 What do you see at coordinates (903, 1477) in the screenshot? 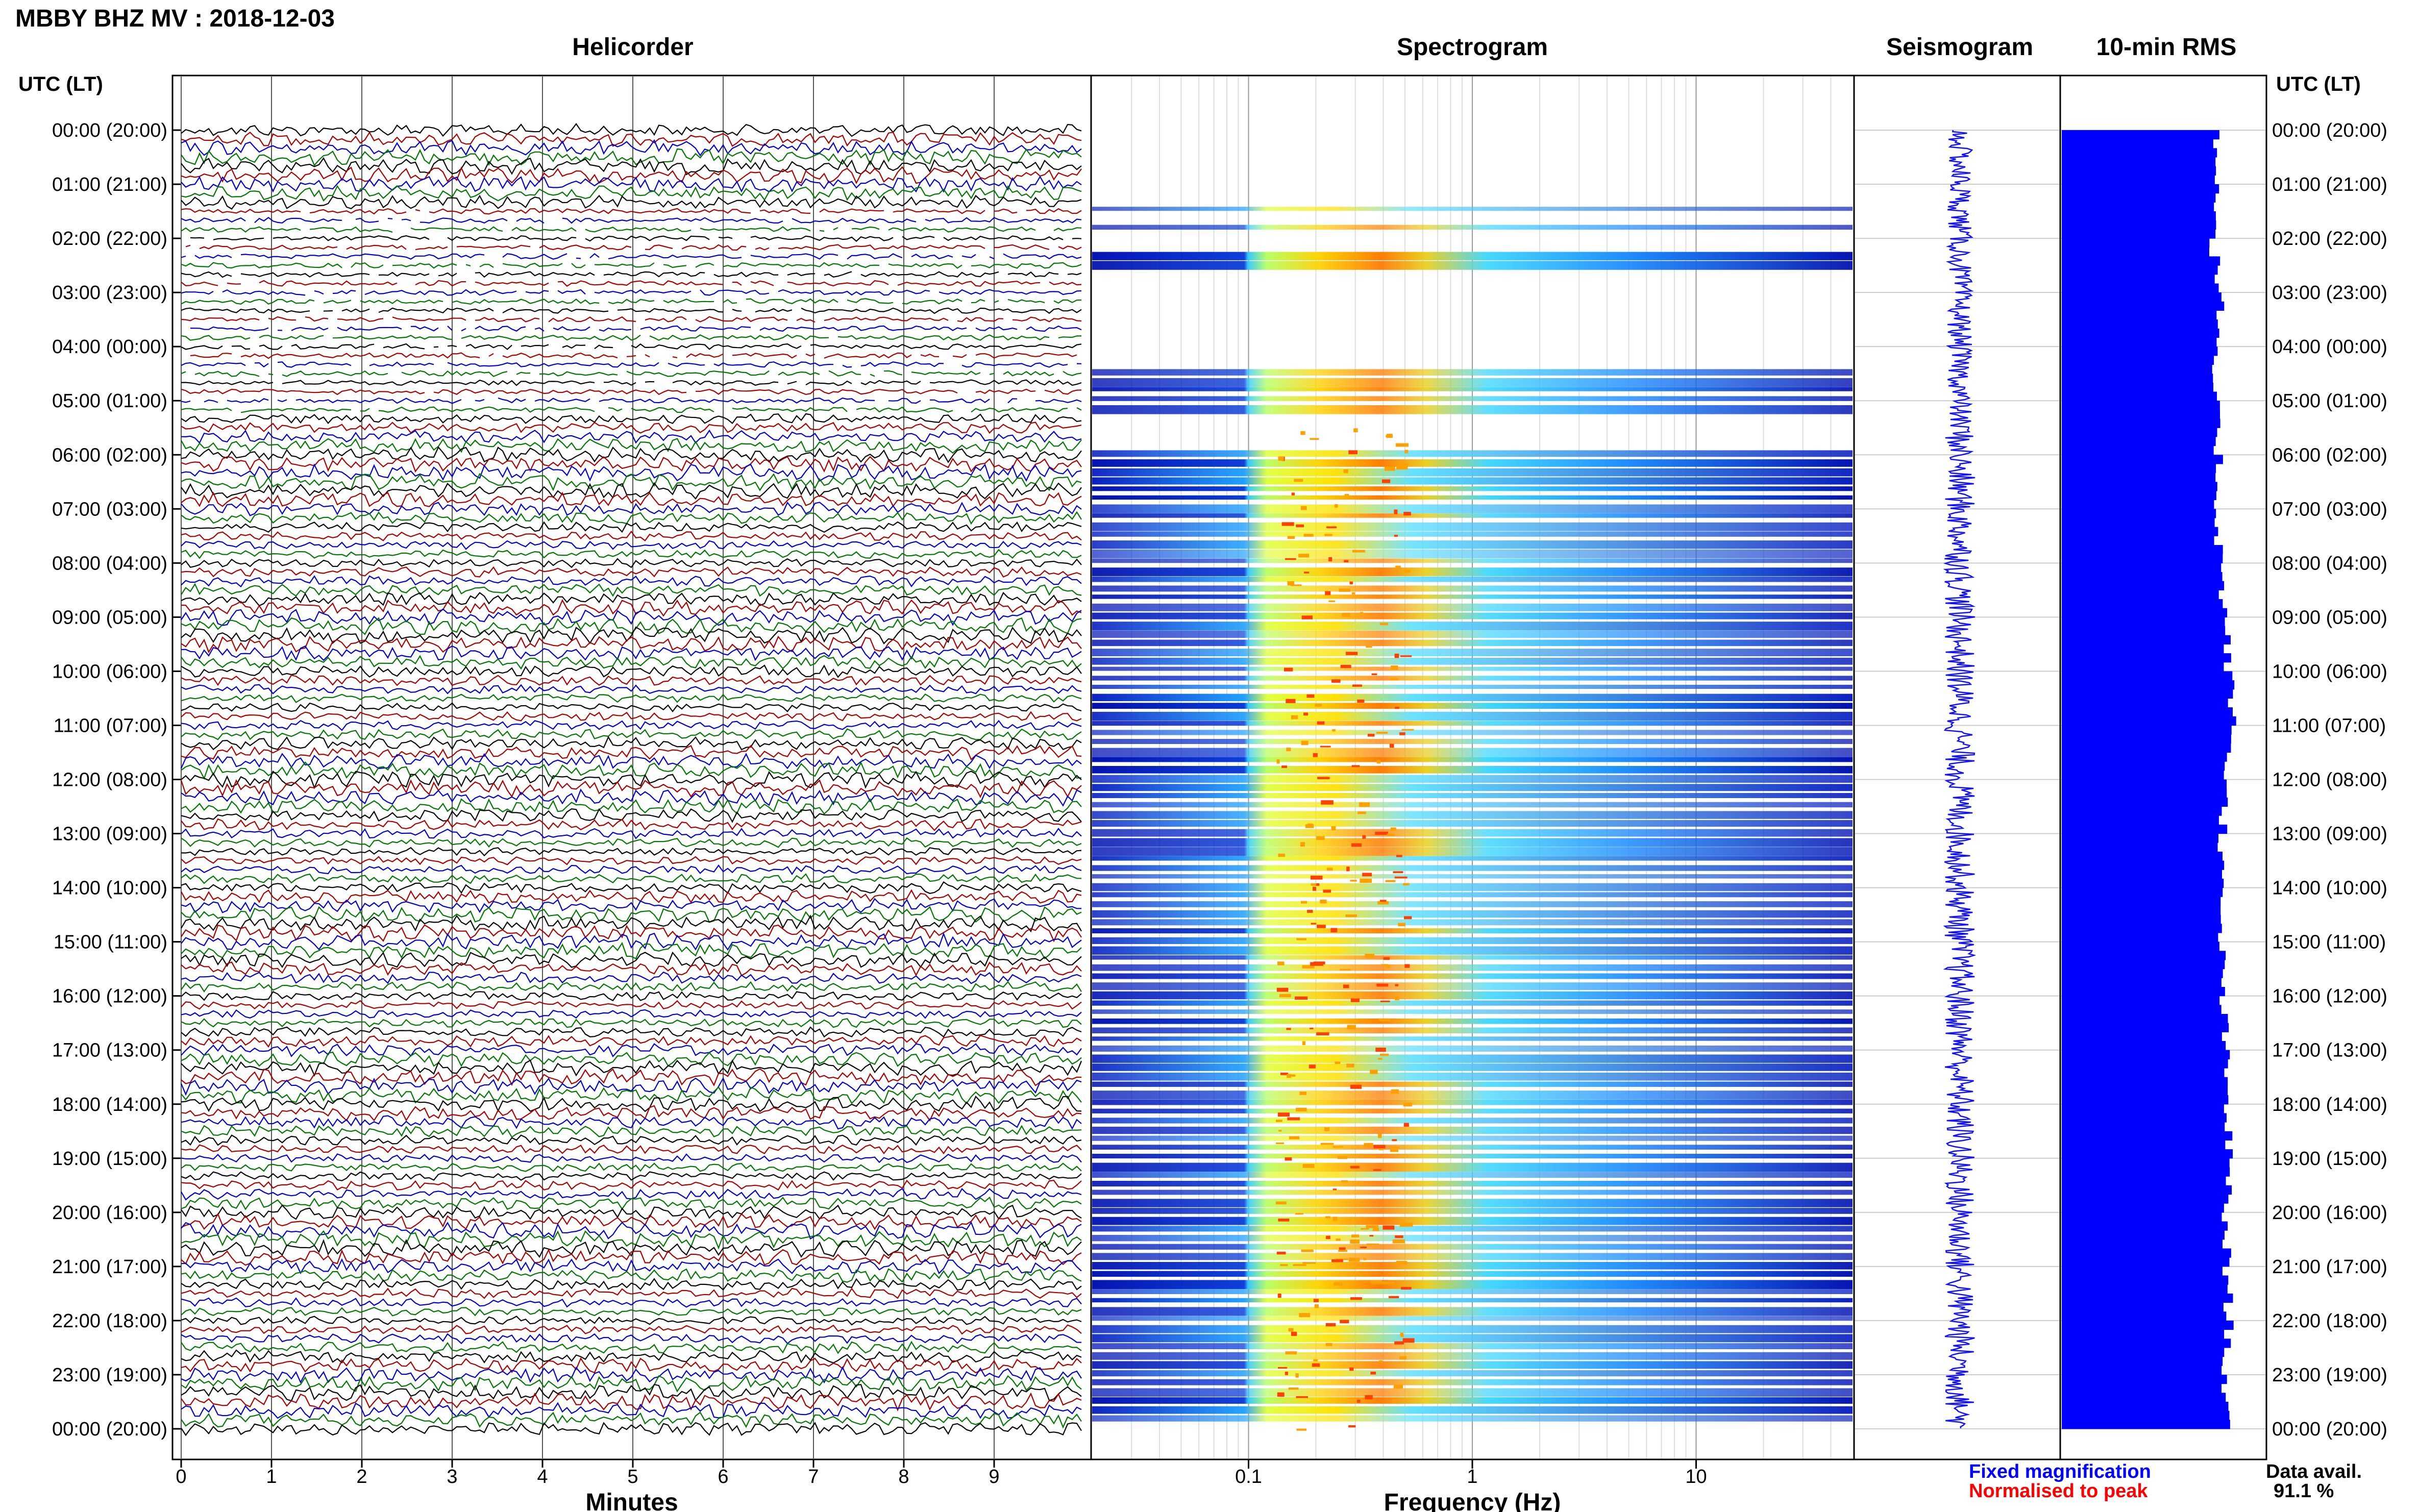
I see `helicorder-xtick-label: 8` at bounding box center [903, 1477].